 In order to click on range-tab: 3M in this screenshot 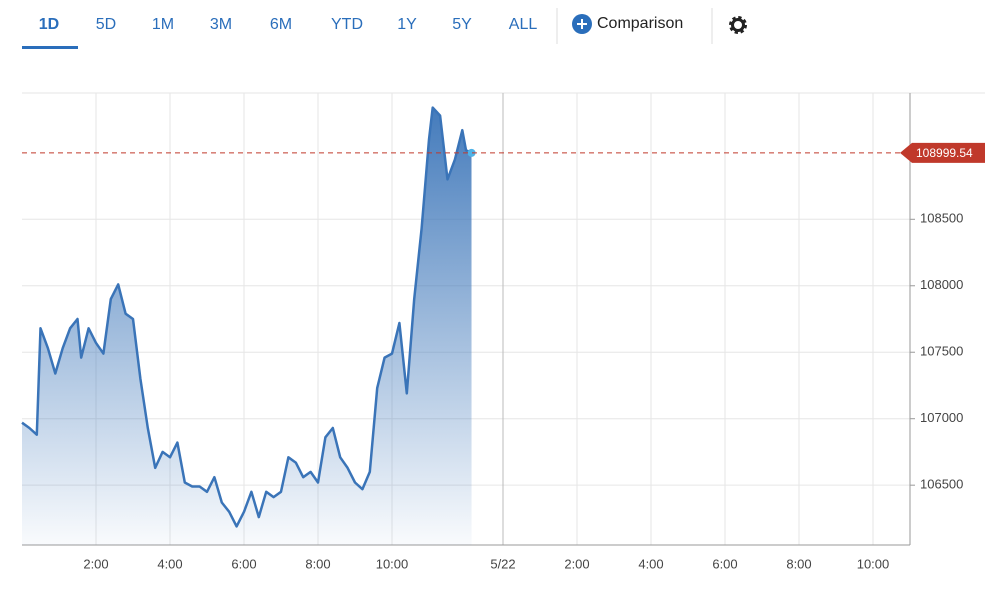, I will do `click(221, 24)`.